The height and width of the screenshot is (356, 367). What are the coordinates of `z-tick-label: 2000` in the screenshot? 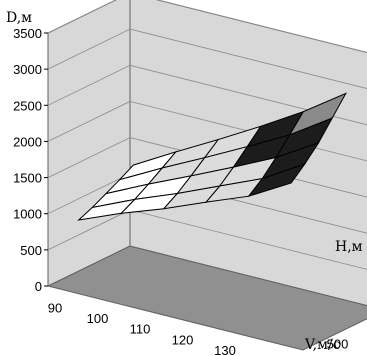 It's located at (27, 141).